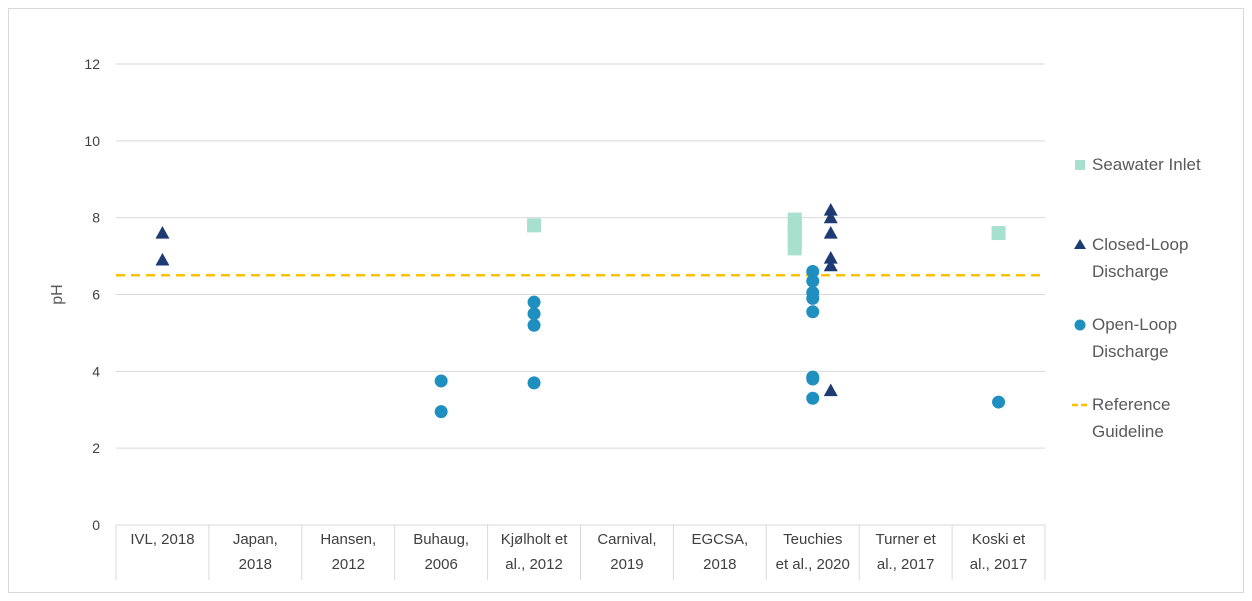 Image resolution: width=1252 pixels, height=601 pixels. I want to click on legend-label: Guideline, so click(1128, 431).